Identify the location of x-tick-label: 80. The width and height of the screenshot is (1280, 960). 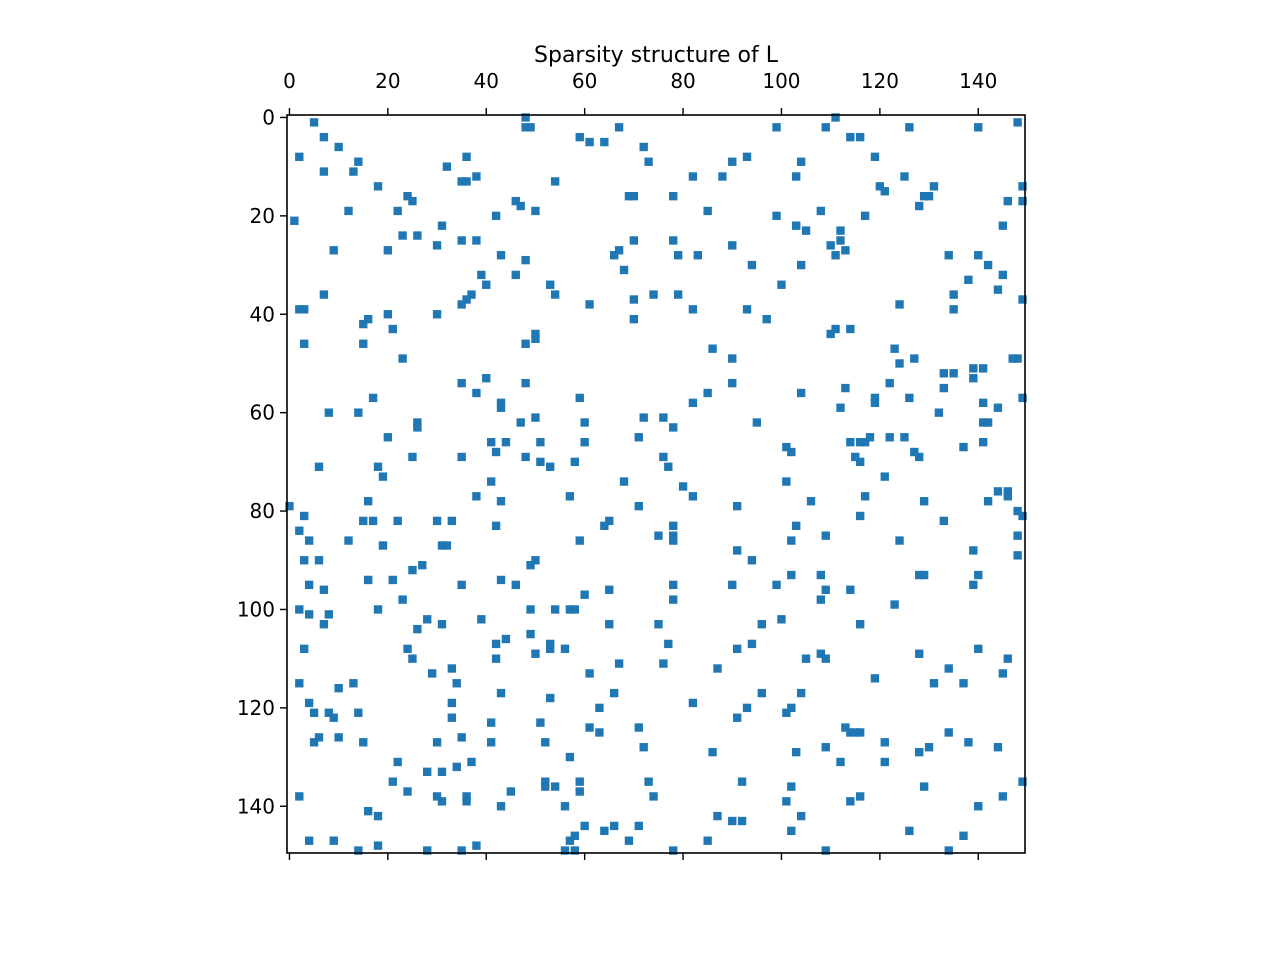
(682, 81).